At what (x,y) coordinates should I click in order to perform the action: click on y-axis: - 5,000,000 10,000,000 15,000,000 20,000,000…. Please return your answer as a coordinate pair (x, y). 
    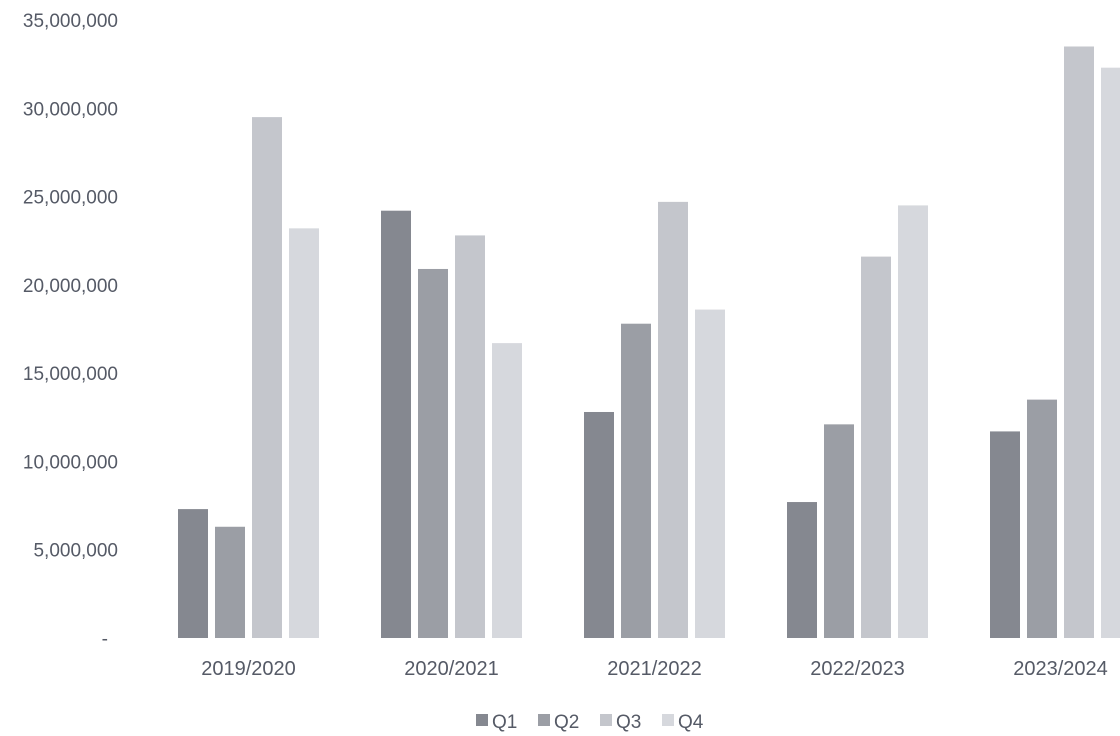
    Looking at the image, I should click on (70, 330).